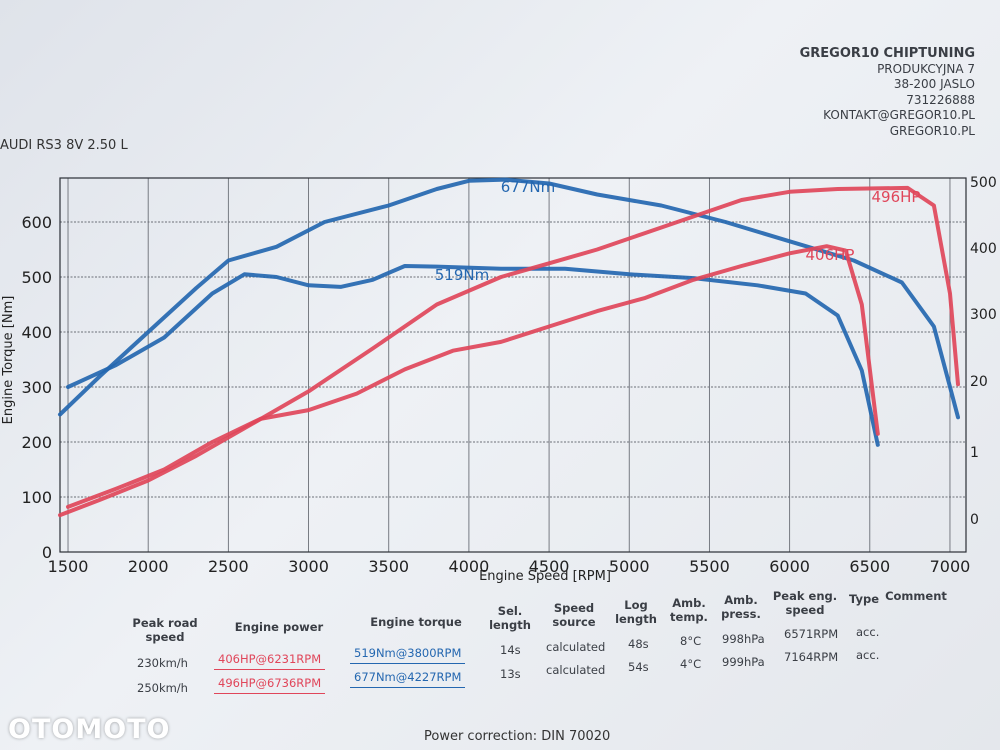 The width and height of the screenshot is (1000, 750). I want to click on x-tick-label-7: 5000, so click(629, 566).